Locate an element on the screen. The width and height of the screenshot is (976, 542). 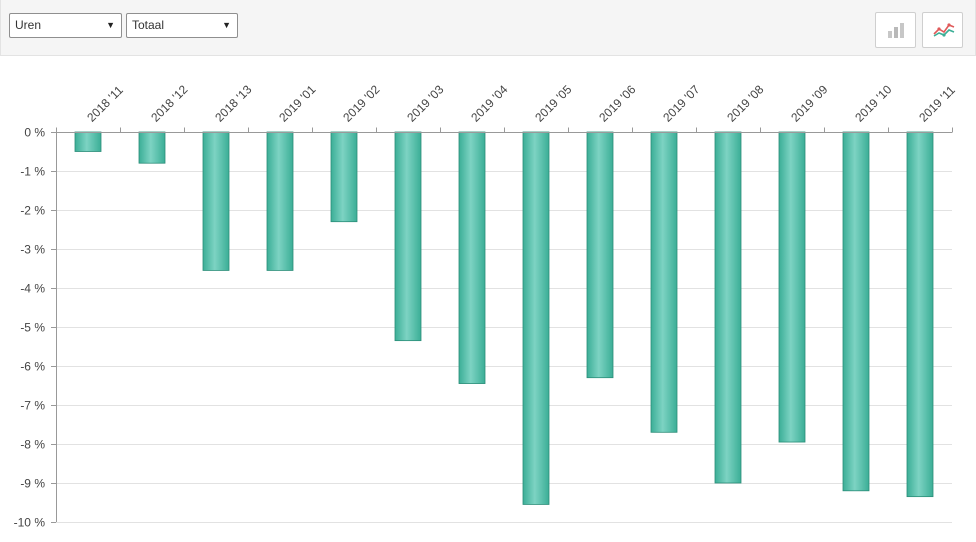
scope-select: Totaal ▼ is located at coordinates (182, 25).